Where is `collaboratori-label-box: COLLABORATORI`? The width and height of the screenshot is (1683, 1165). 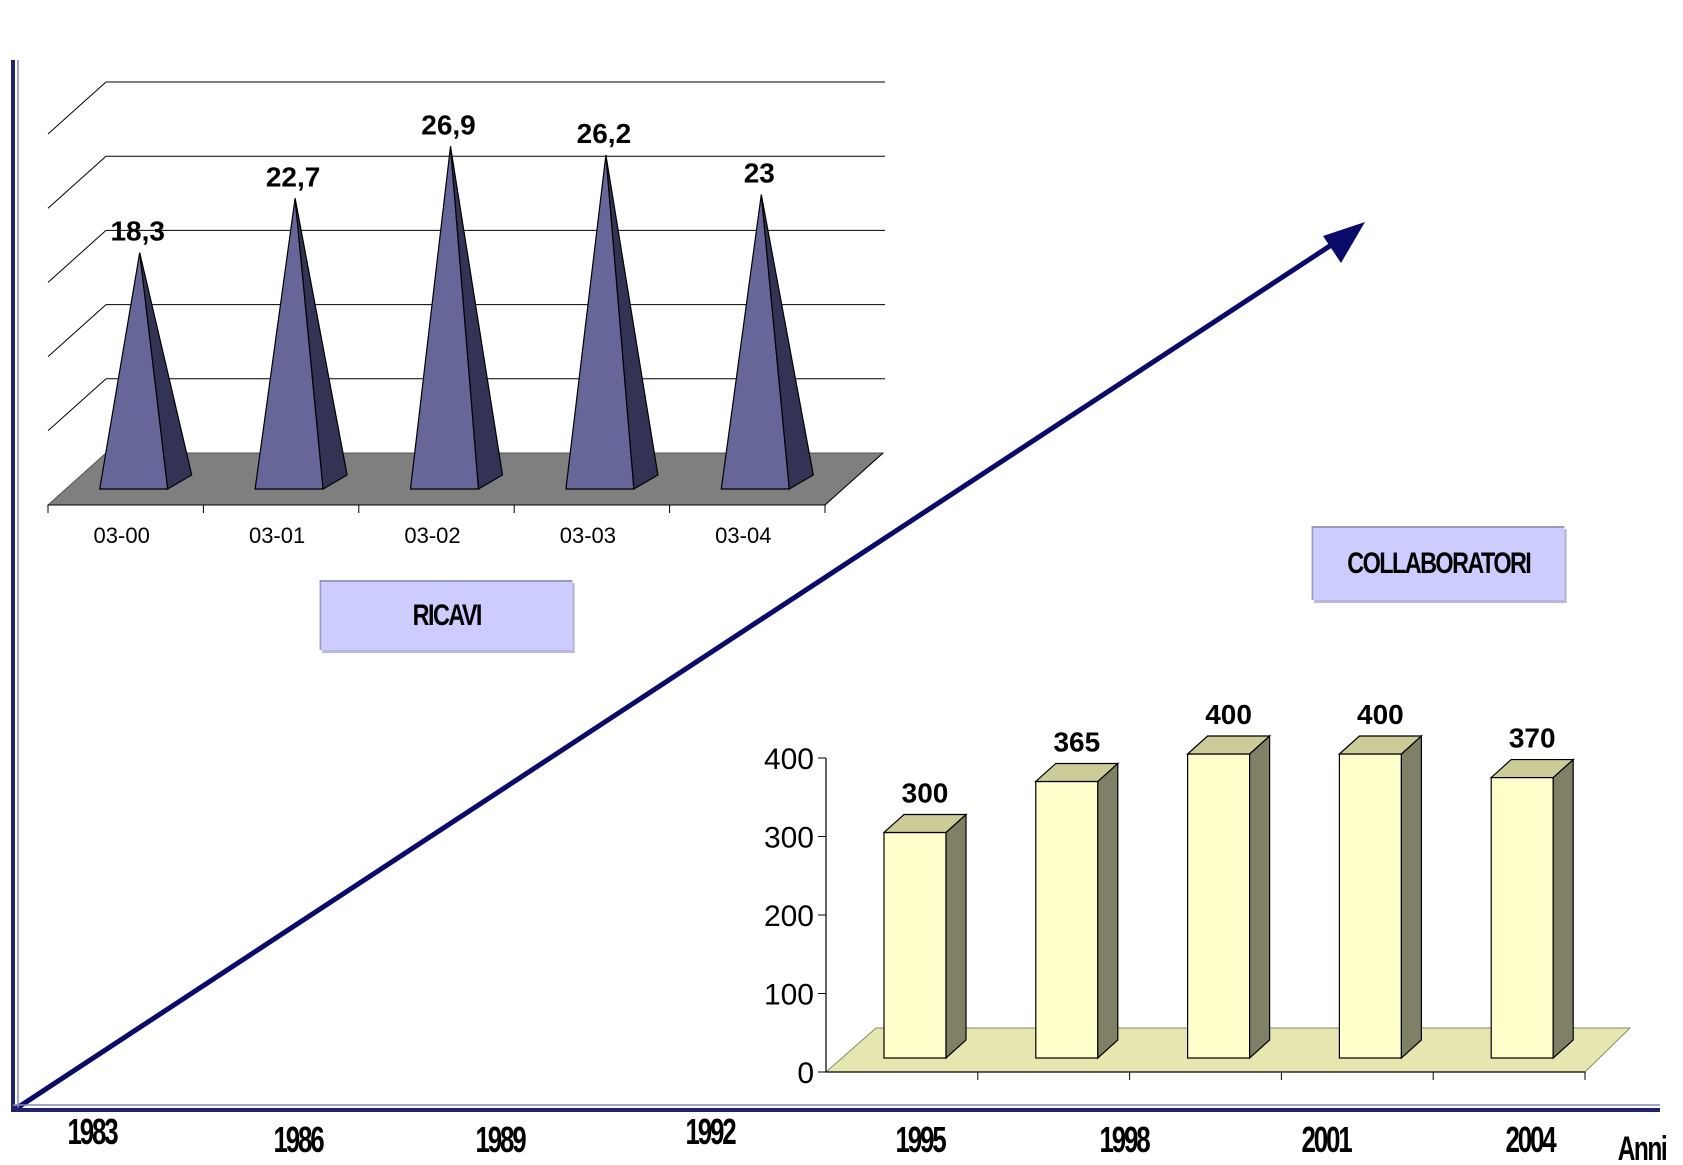 collaboratori-label-box: COLLABORATORI is located at coordinates (1438, 563).